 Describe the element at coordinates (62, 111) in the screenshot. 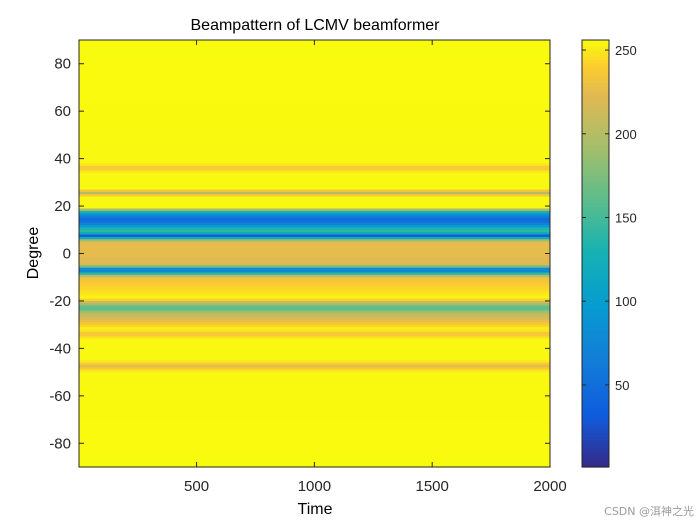

I see `y-tick-label: 60` at that location.